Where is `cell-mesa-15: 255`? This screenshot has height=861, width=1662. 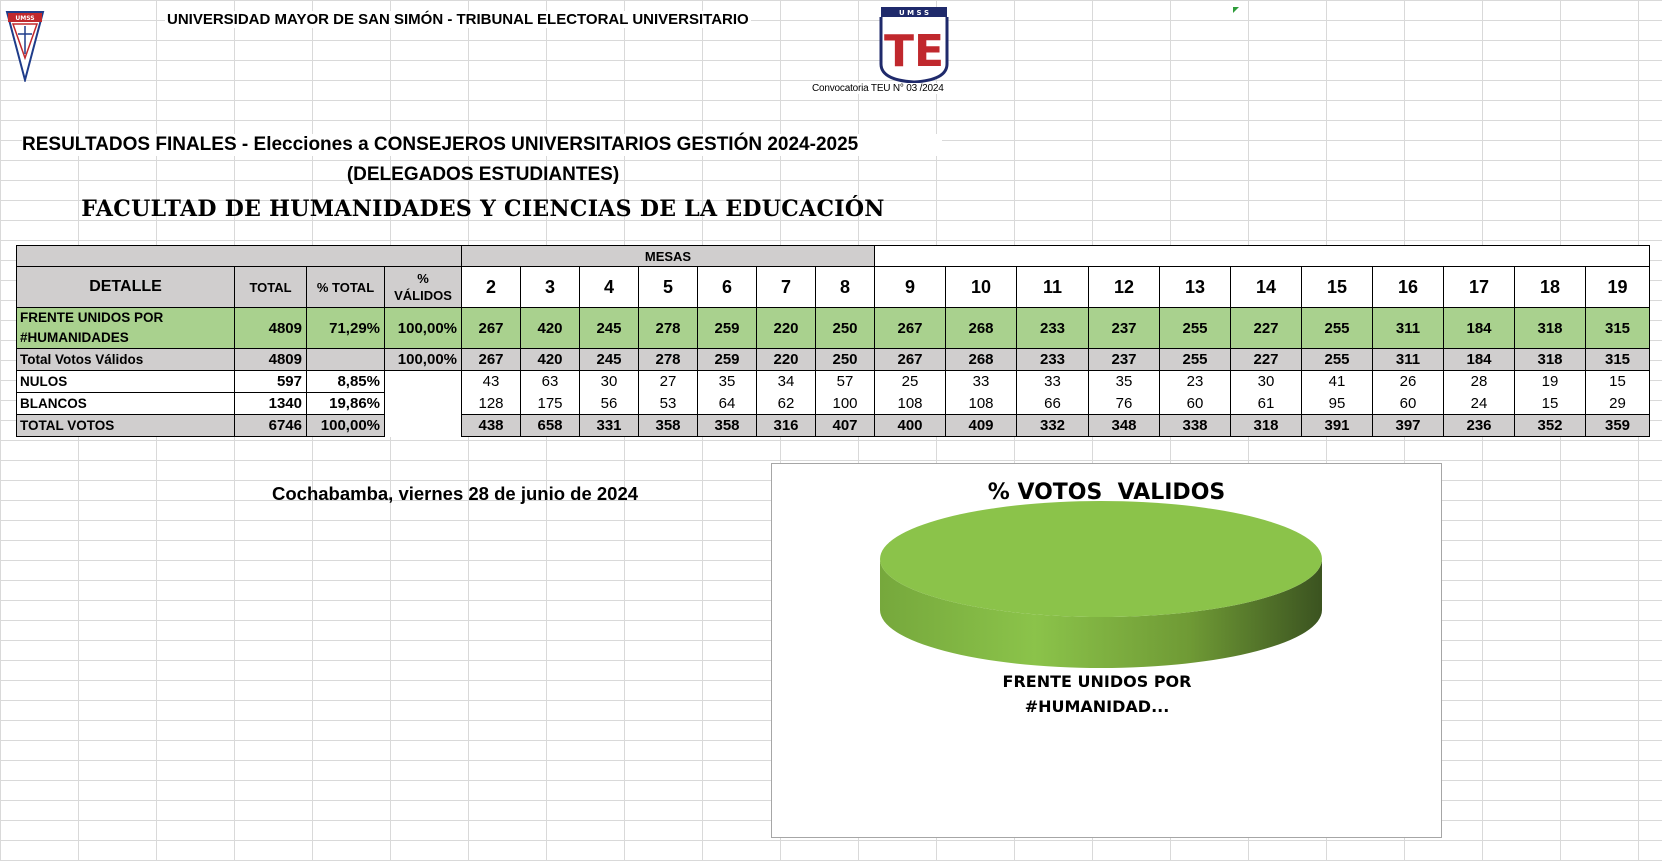
cell-mesa-15: 255 is located at coordinates (1337, 328).